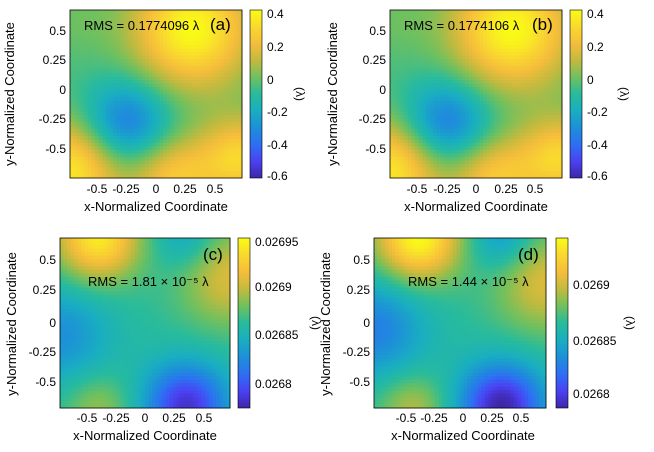 Image resolution: width=654 pixels, height=452 pixels. Describe the element at coordinates (256, 94) in the screenshot. I see `colorbar-a` at that location.